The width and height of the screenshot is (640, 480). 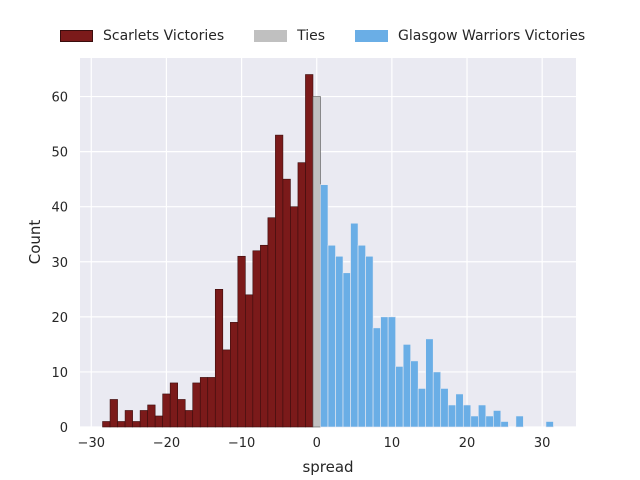 What do you see at coordinates (241, 443) in the screenshot?
I see `x-tick-label: −10` at bounding box center [241, 443].